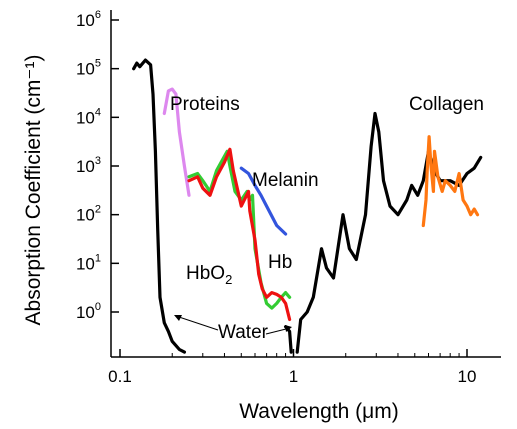 This screenshot has width=517, height=429. I want to click on water-pointer-left, so click(197, 323).